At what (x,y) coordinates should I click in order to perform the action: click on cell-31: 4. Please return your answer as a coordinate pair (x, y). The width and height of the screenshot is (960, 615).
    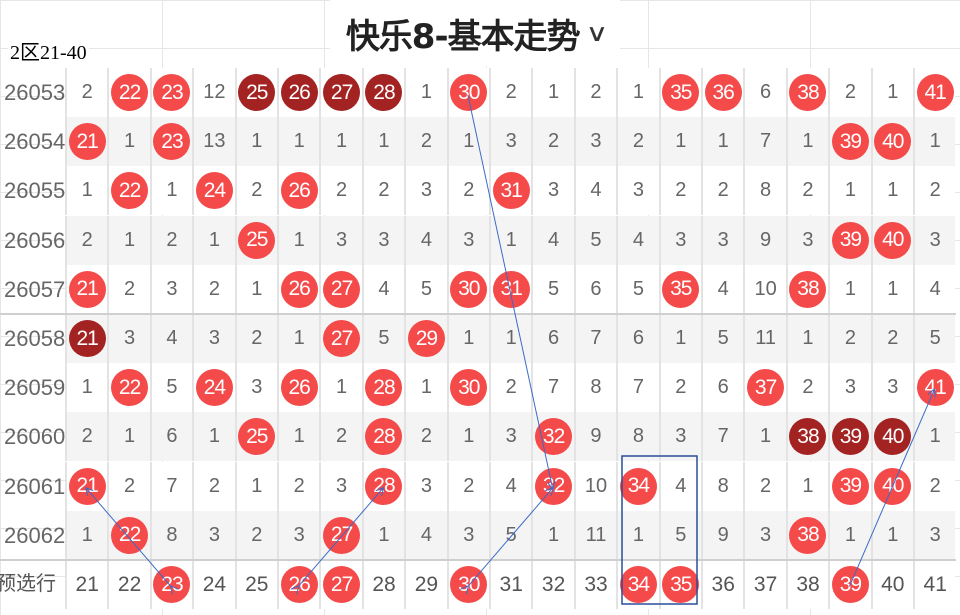
    Looking at the image, I should click on (510, 486).